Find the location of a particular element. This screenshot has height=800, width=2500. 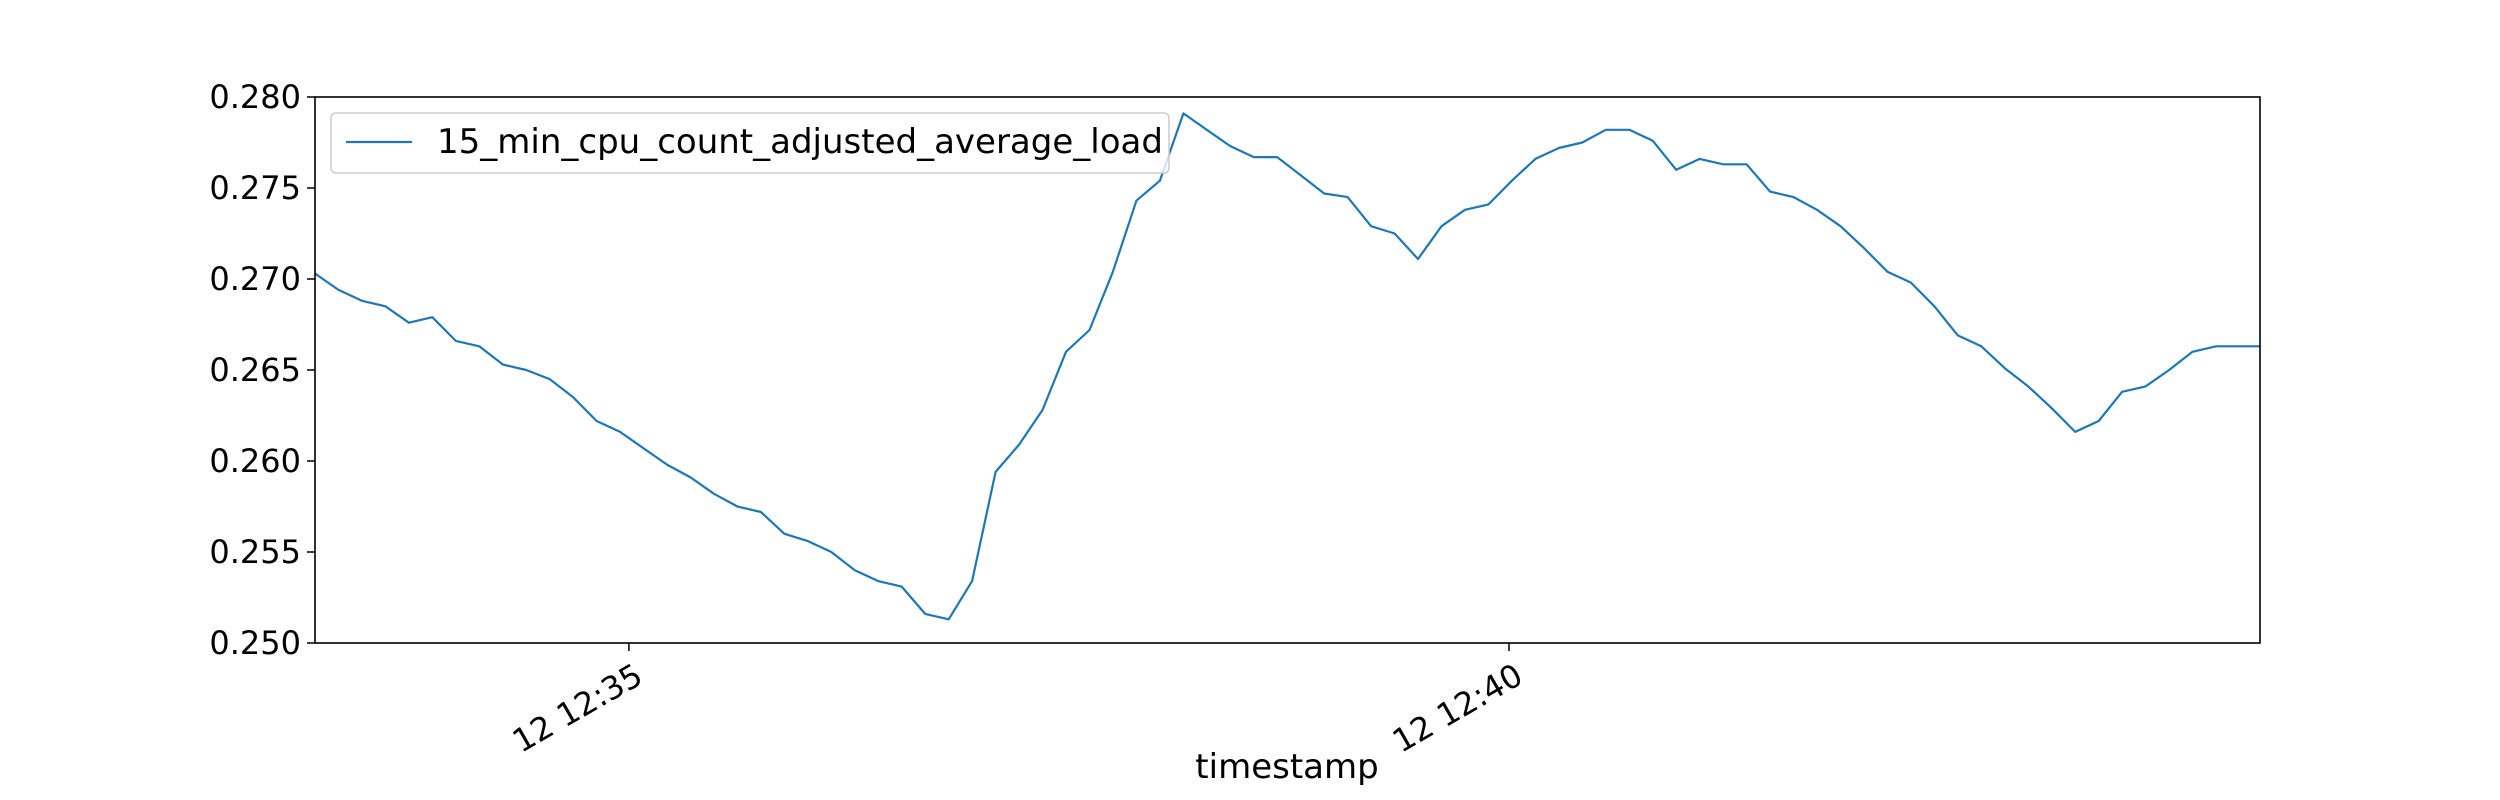

x-axis: 12 12:35 12 12:40 is located at coordinates (1017, 701).